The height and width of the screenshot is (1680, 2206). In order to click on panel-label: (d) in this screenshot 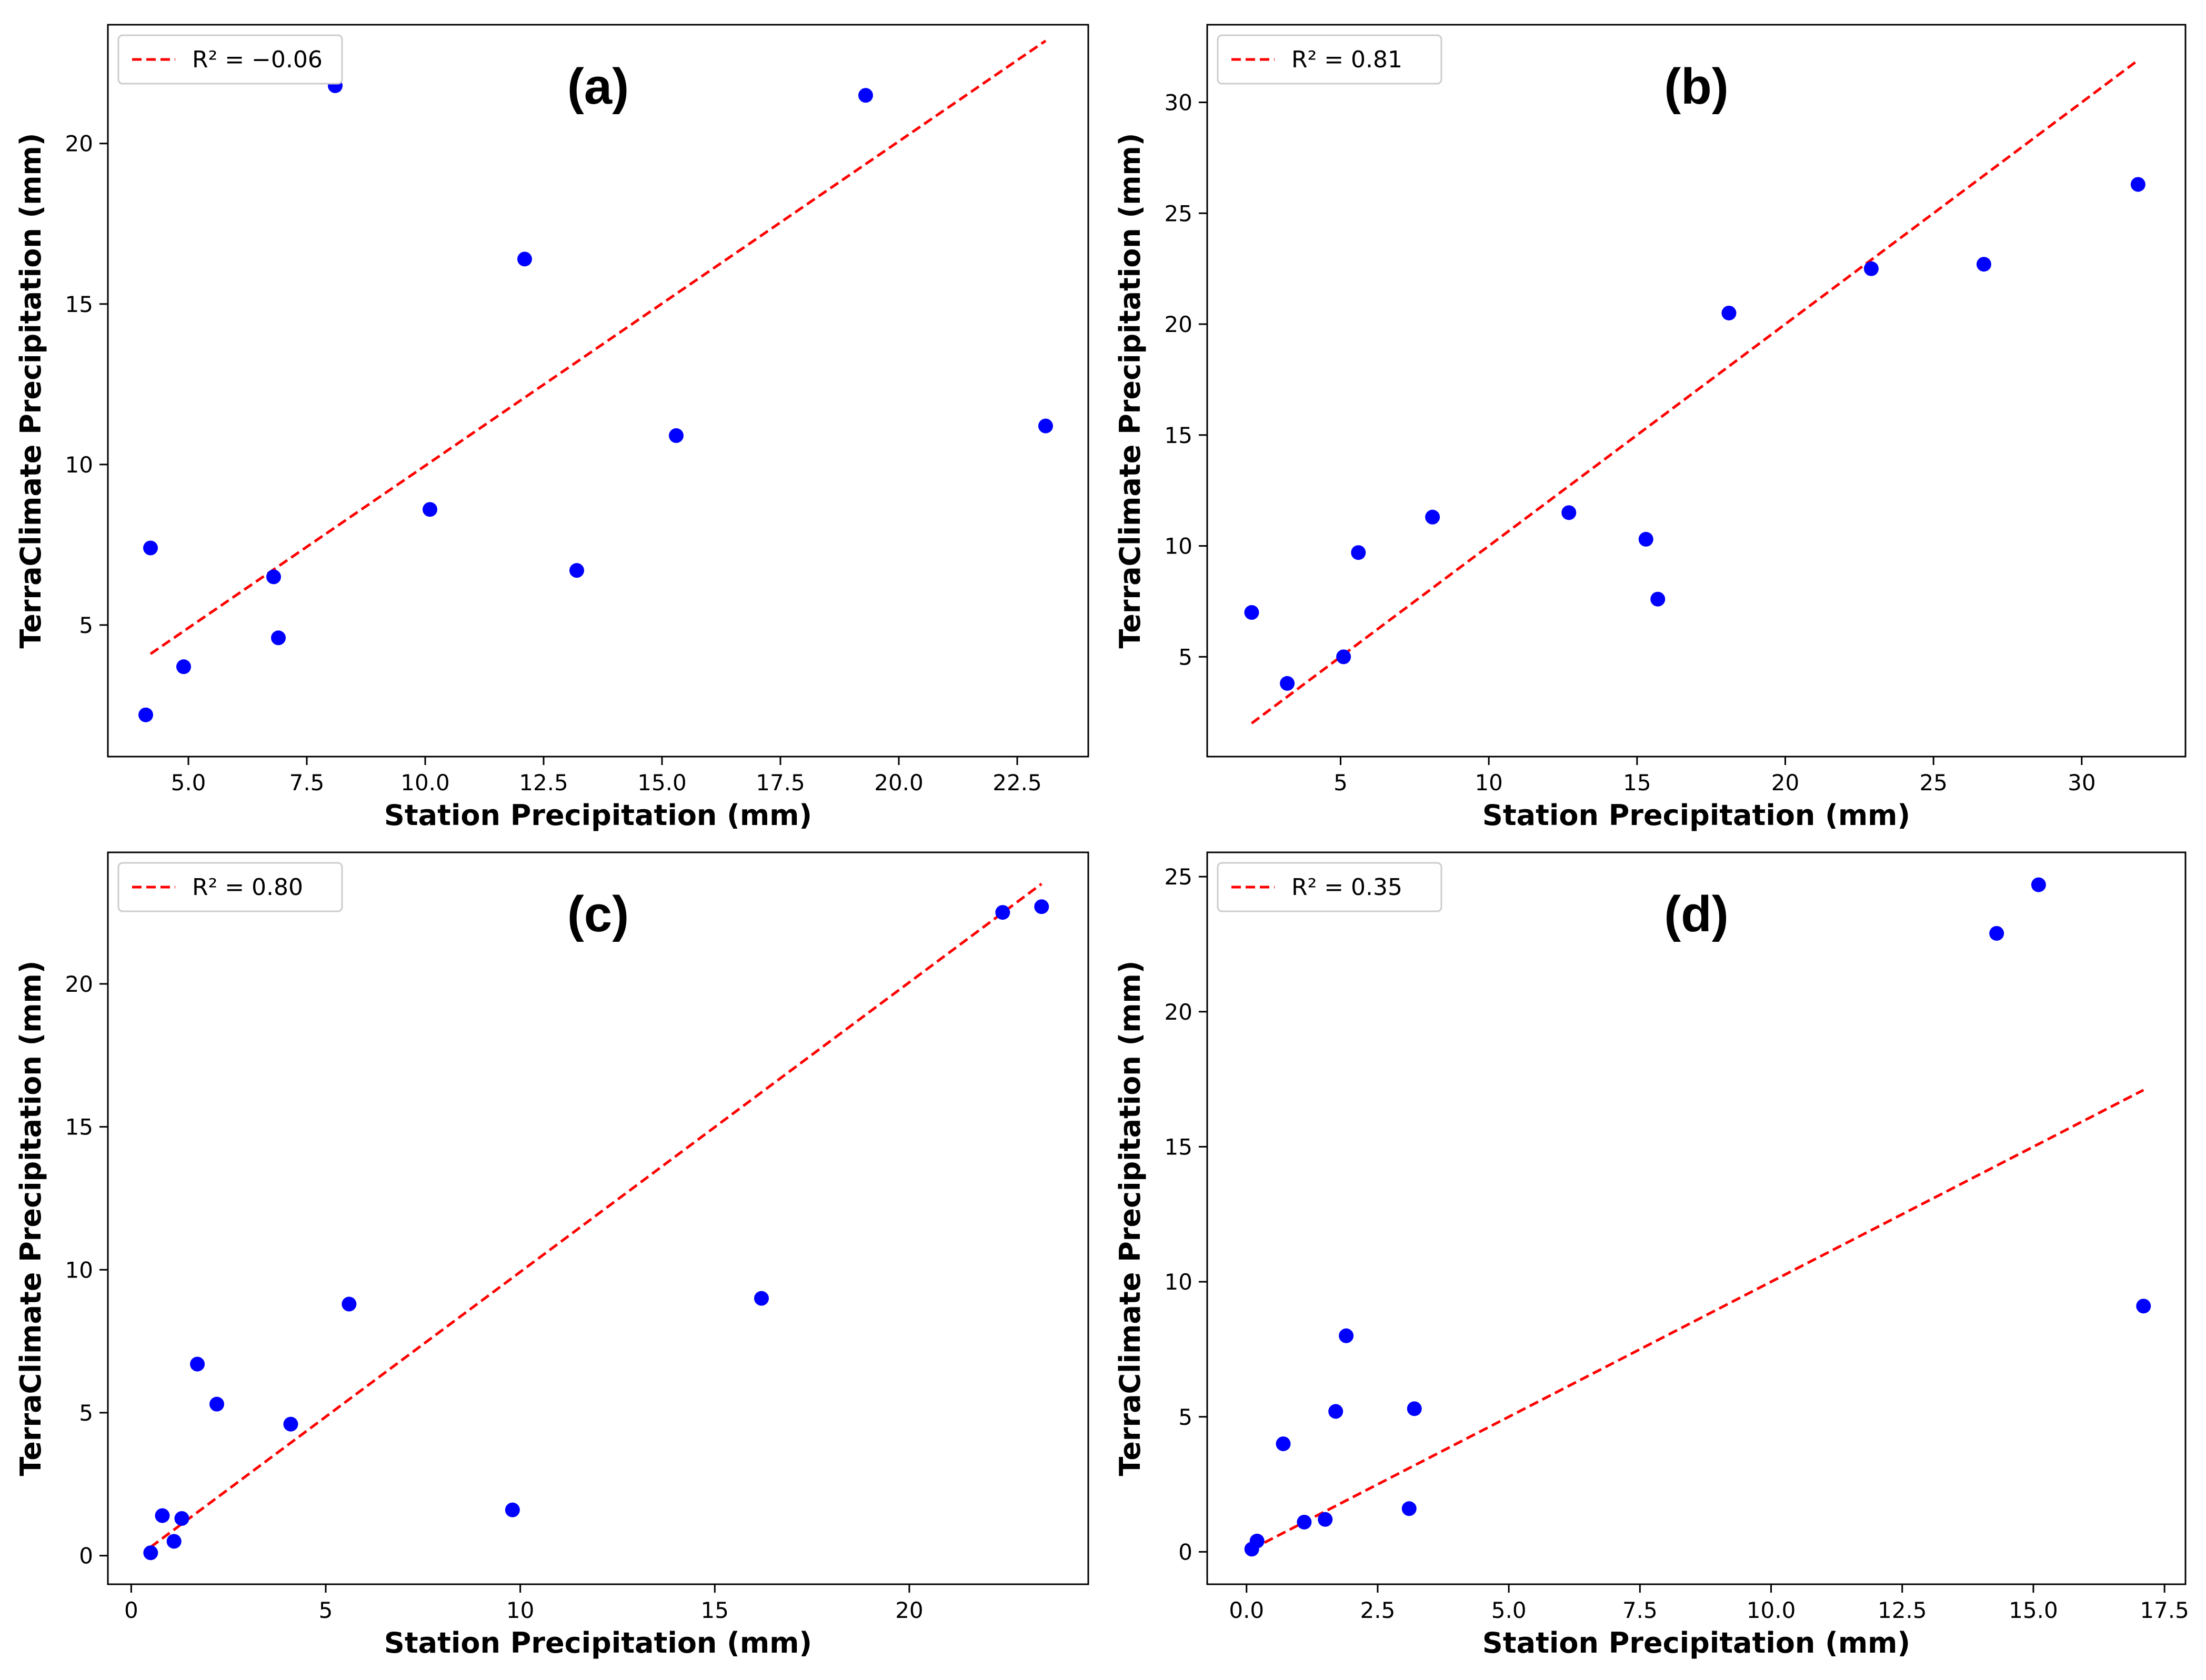, I will do `click(1697, 914)`.